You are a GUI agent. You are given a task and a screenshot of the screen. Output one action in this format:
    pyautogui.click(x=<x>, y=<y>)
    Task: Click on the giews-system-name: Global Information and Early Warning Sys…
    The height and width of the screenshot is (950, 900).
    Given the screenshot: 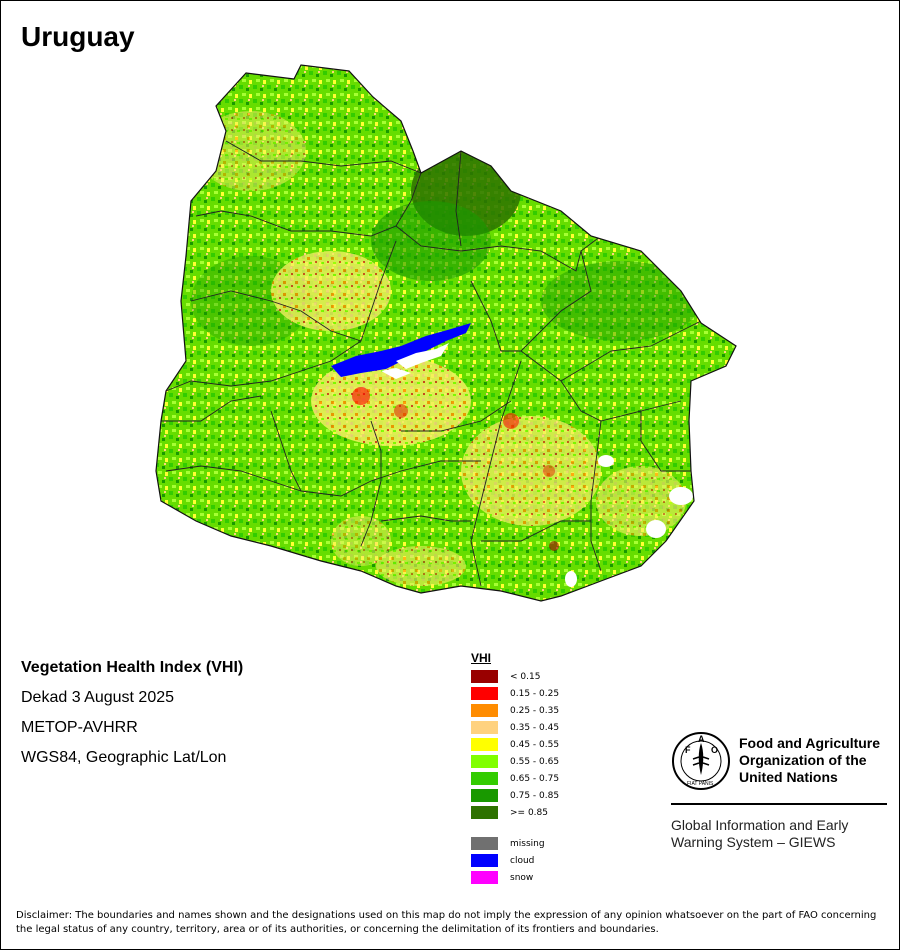 What is the action you would take?
    pyautogui.click(x=781, y=834)
    